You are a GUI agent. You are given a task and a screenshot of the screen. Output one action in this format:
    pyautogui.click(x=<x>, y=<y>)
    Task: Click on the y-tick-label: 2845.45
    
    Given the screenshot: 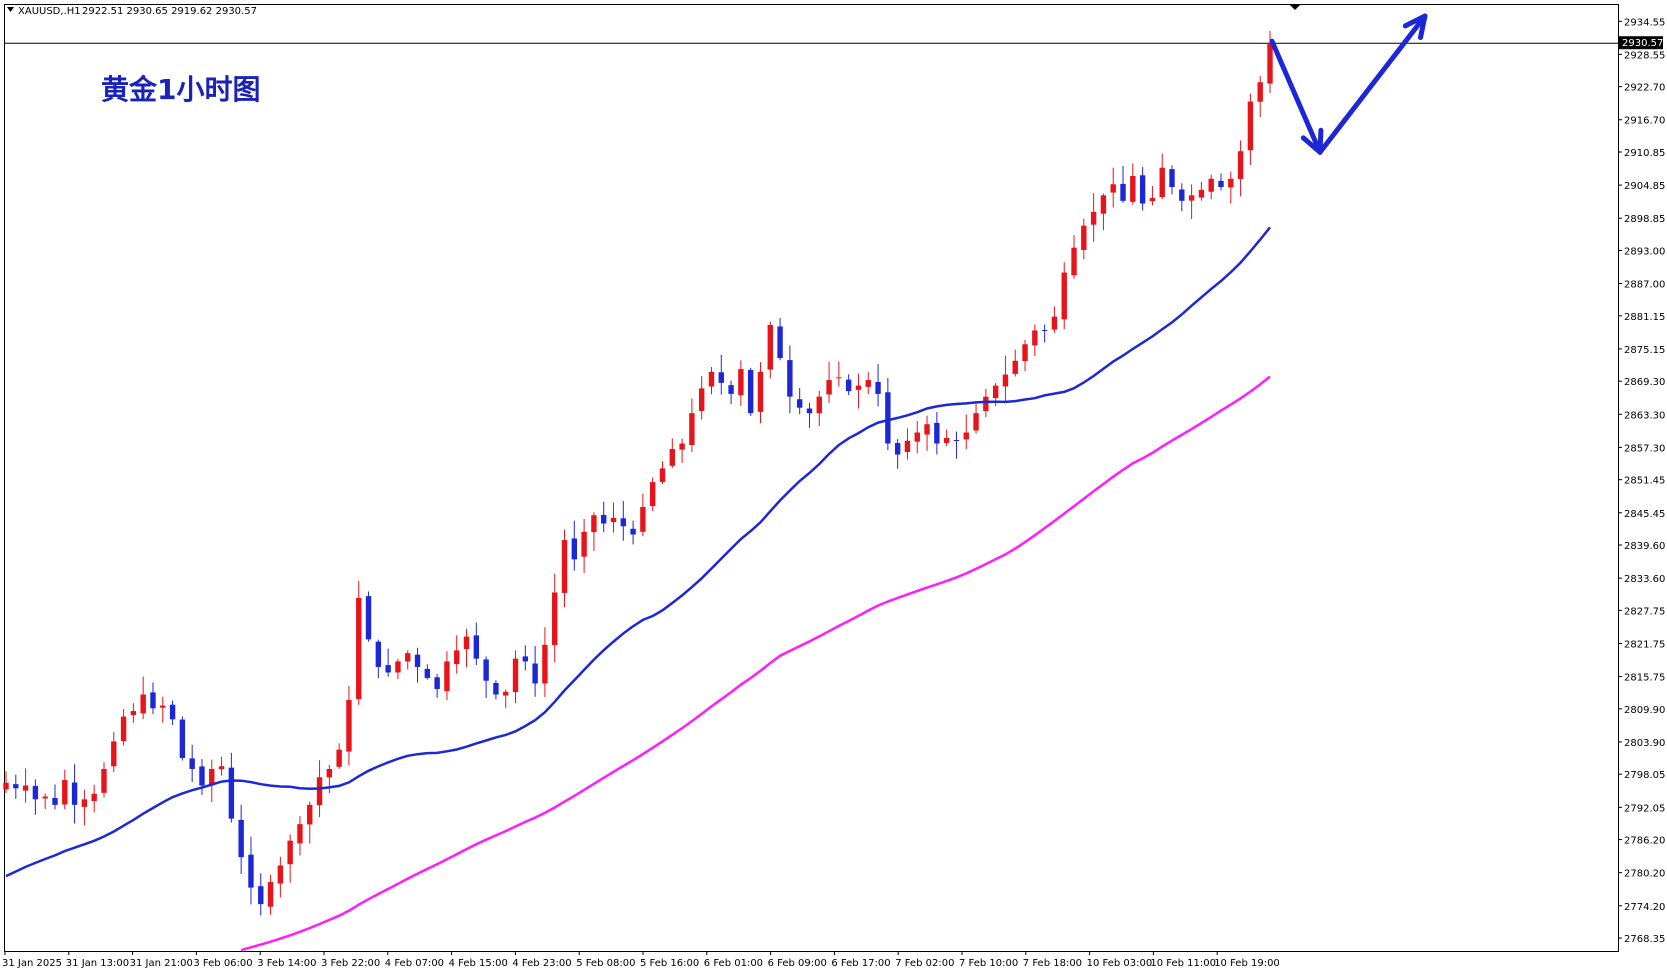 What is the action you would take?
    pyautogui.click(x=1644, y=514)
    